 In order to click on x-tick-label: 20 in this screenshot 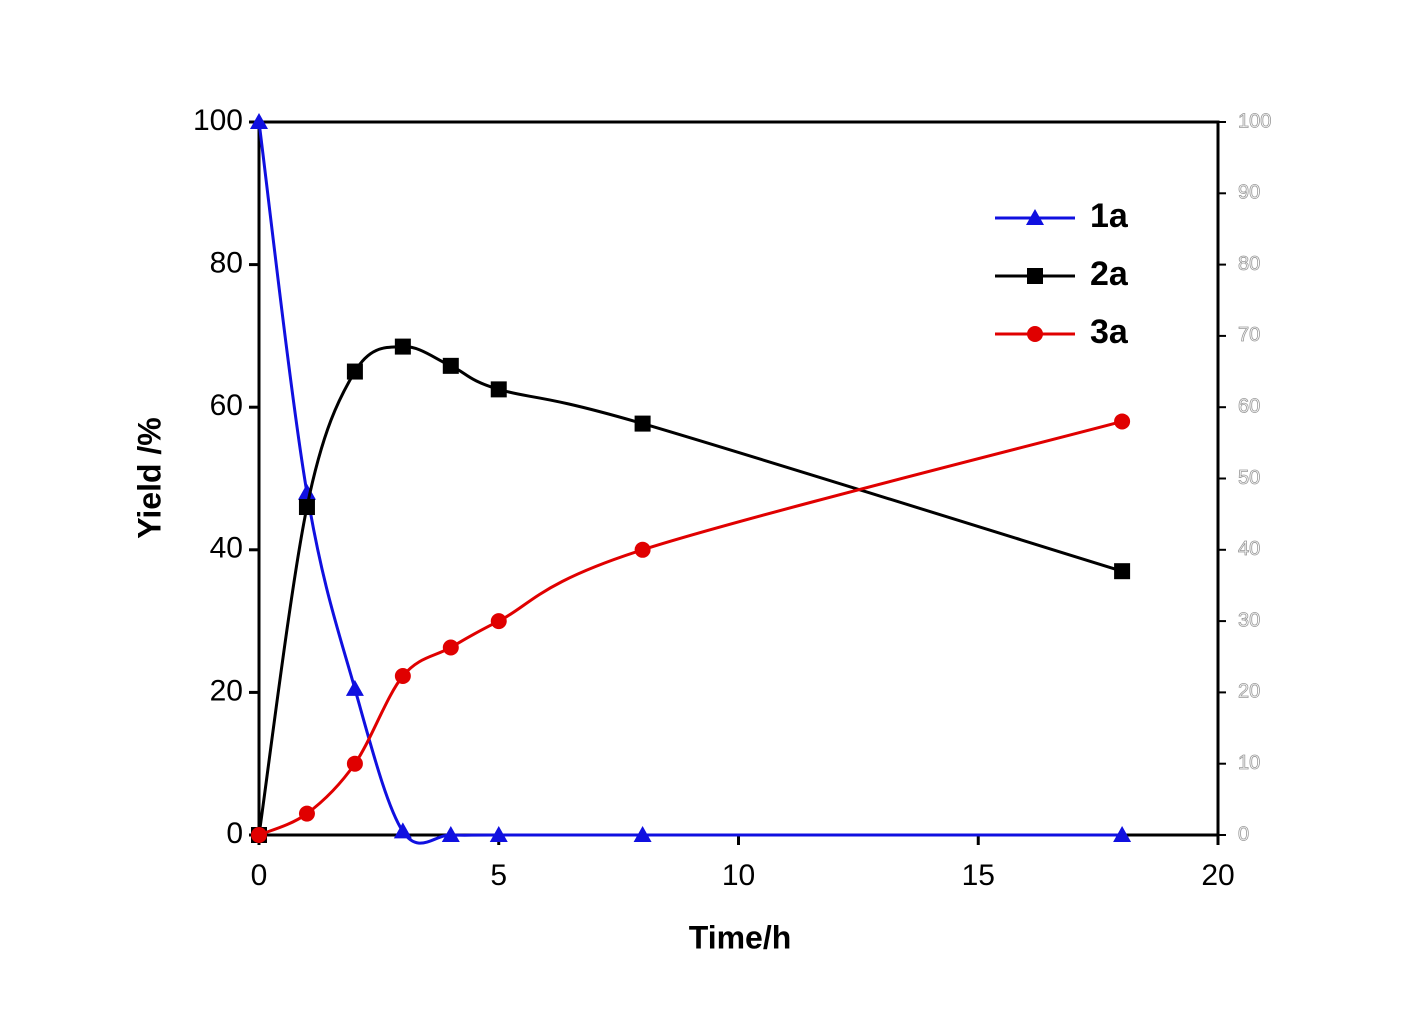, I will do `click(1217, 875)`.